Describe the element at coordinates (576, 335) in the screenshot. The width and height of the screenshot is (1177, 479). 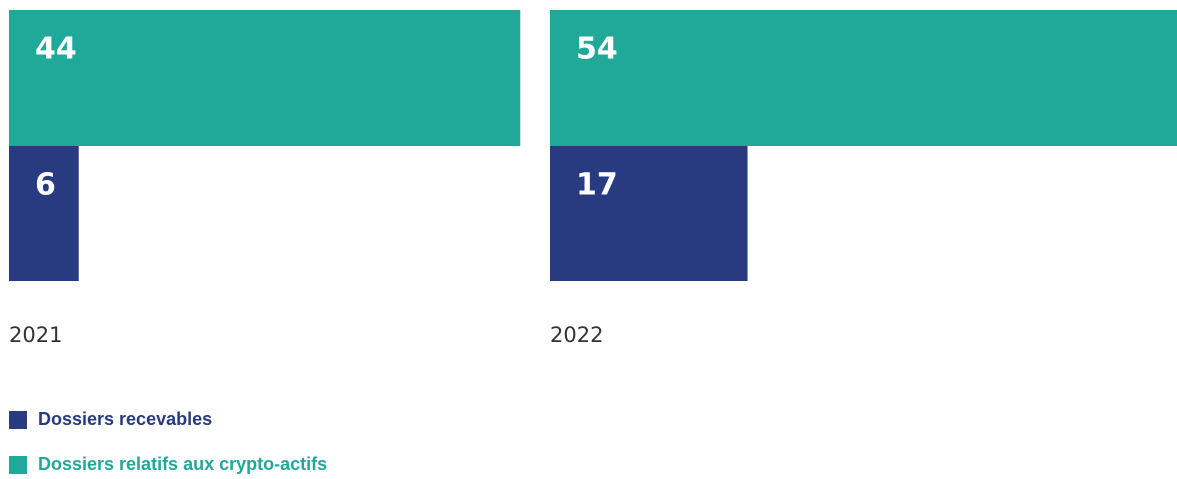
I see `category-label: 2022` at that location.